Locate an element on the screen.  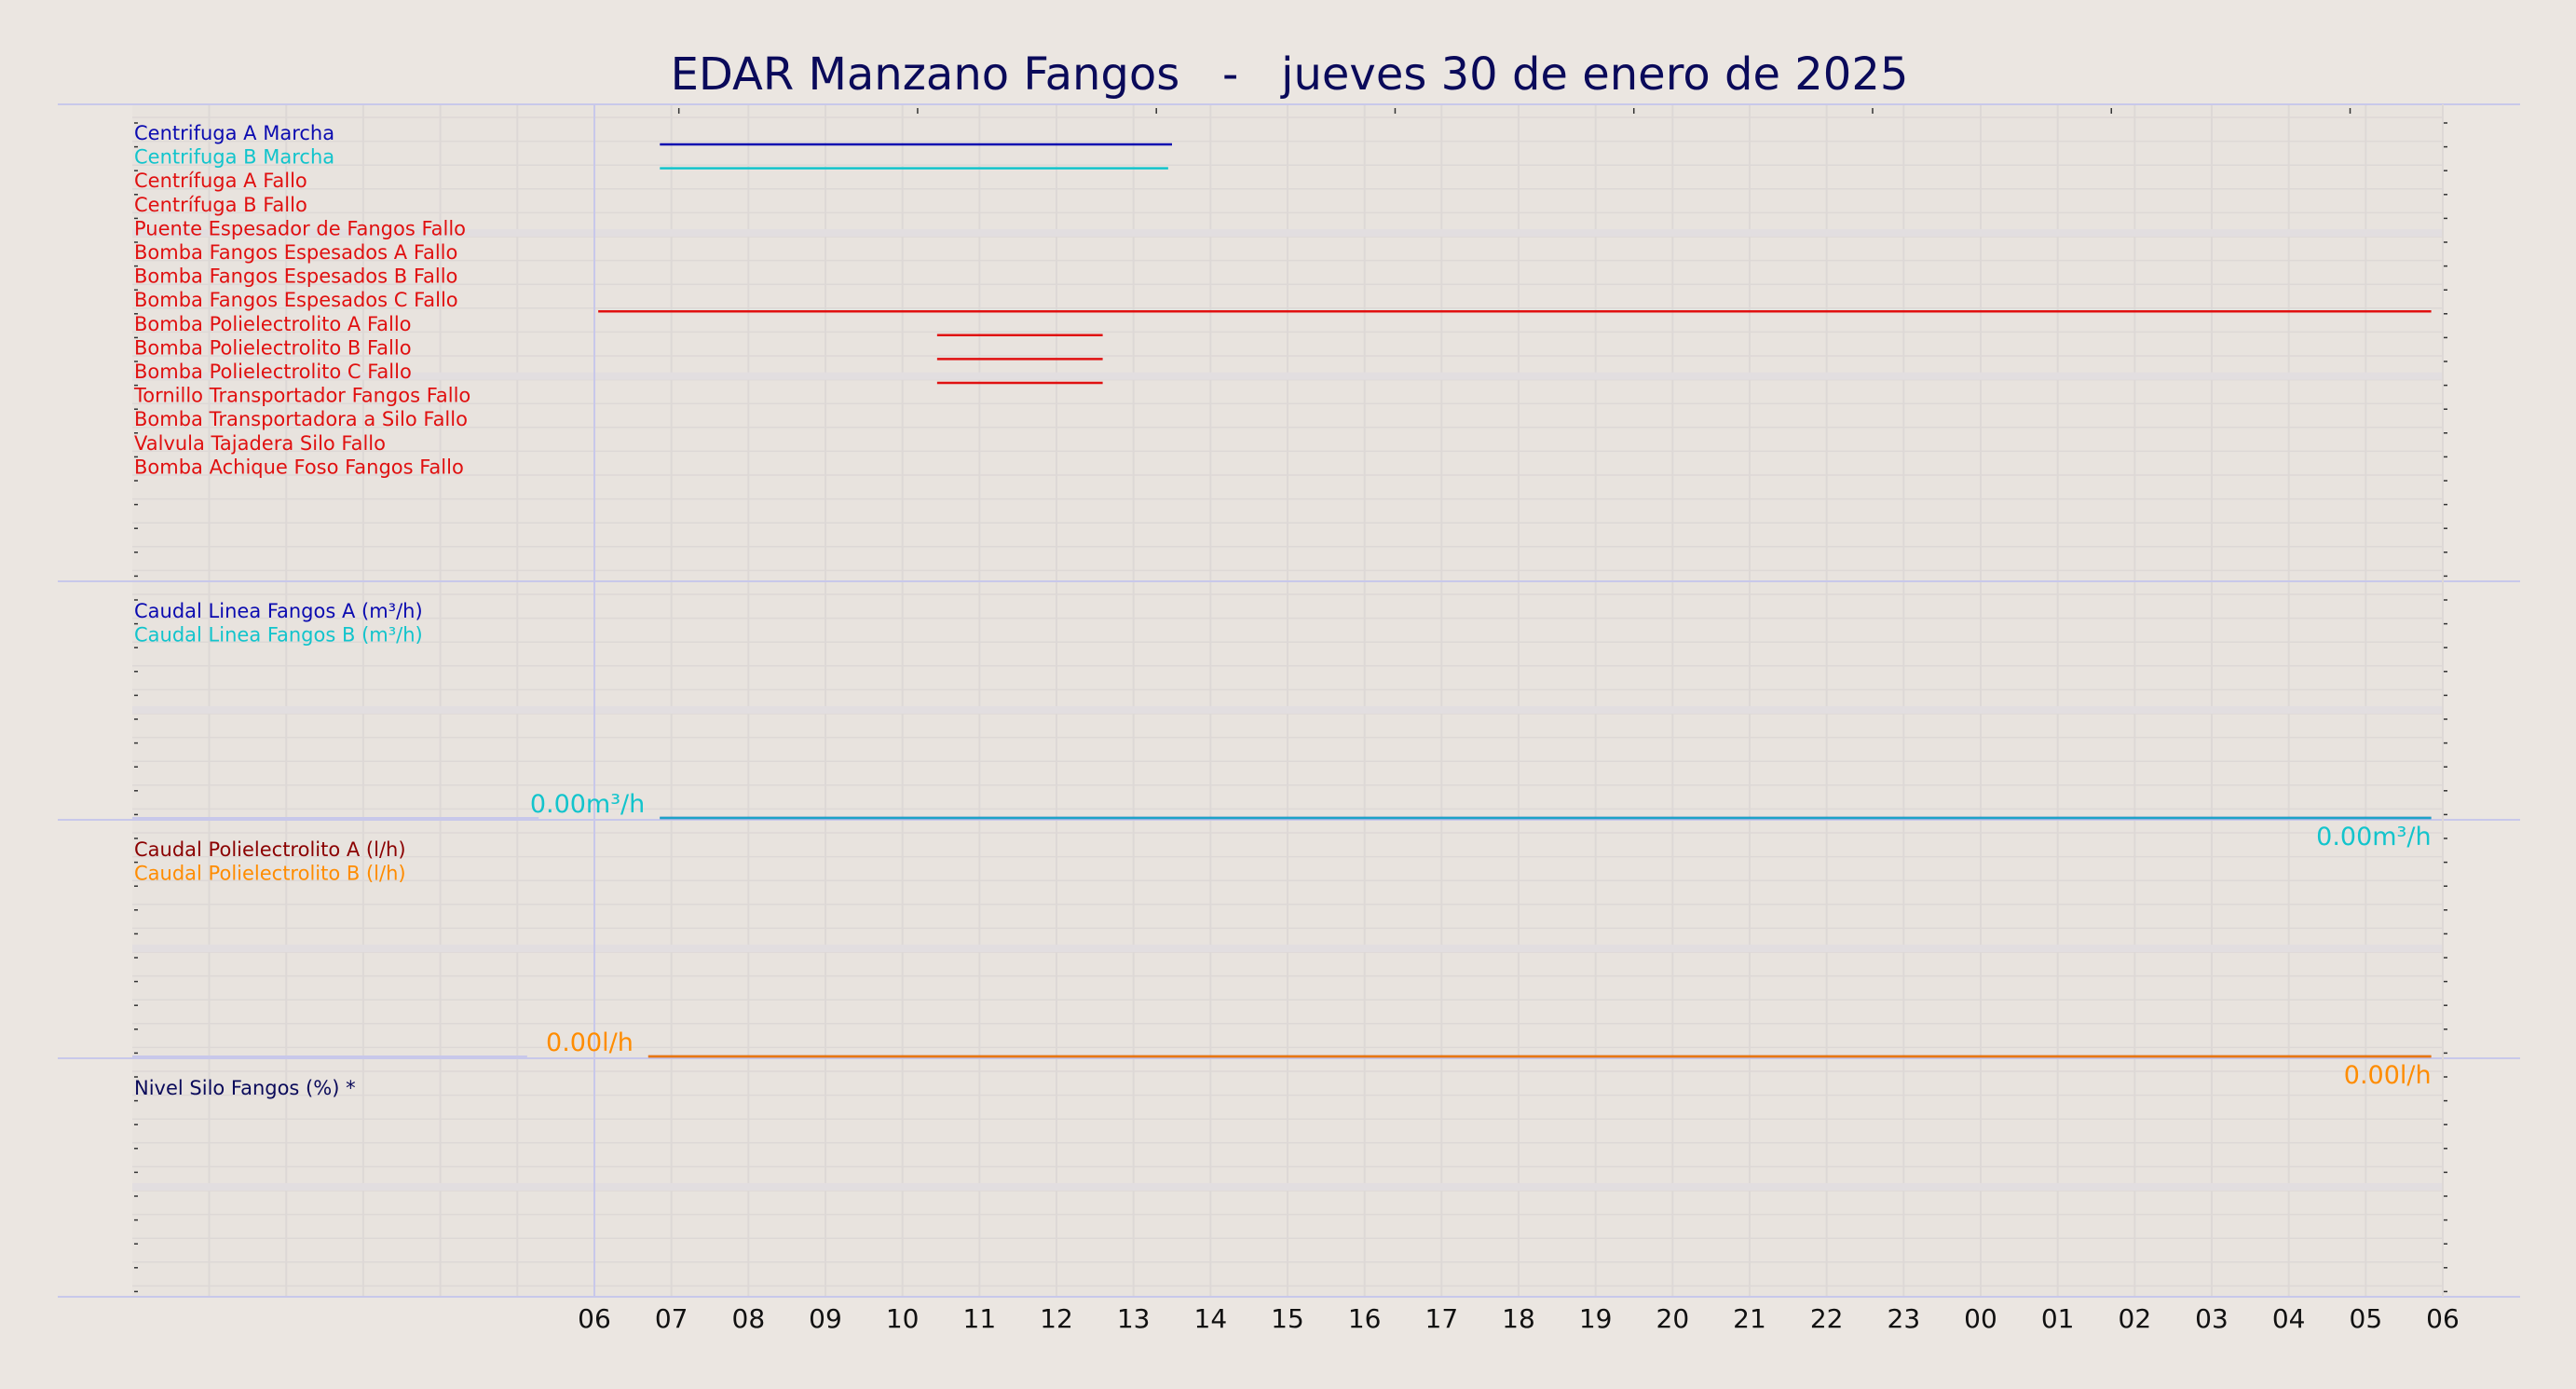
series-label-status: Tornillo Transportador Fangos Fallo is located at coordinates (301, 396).